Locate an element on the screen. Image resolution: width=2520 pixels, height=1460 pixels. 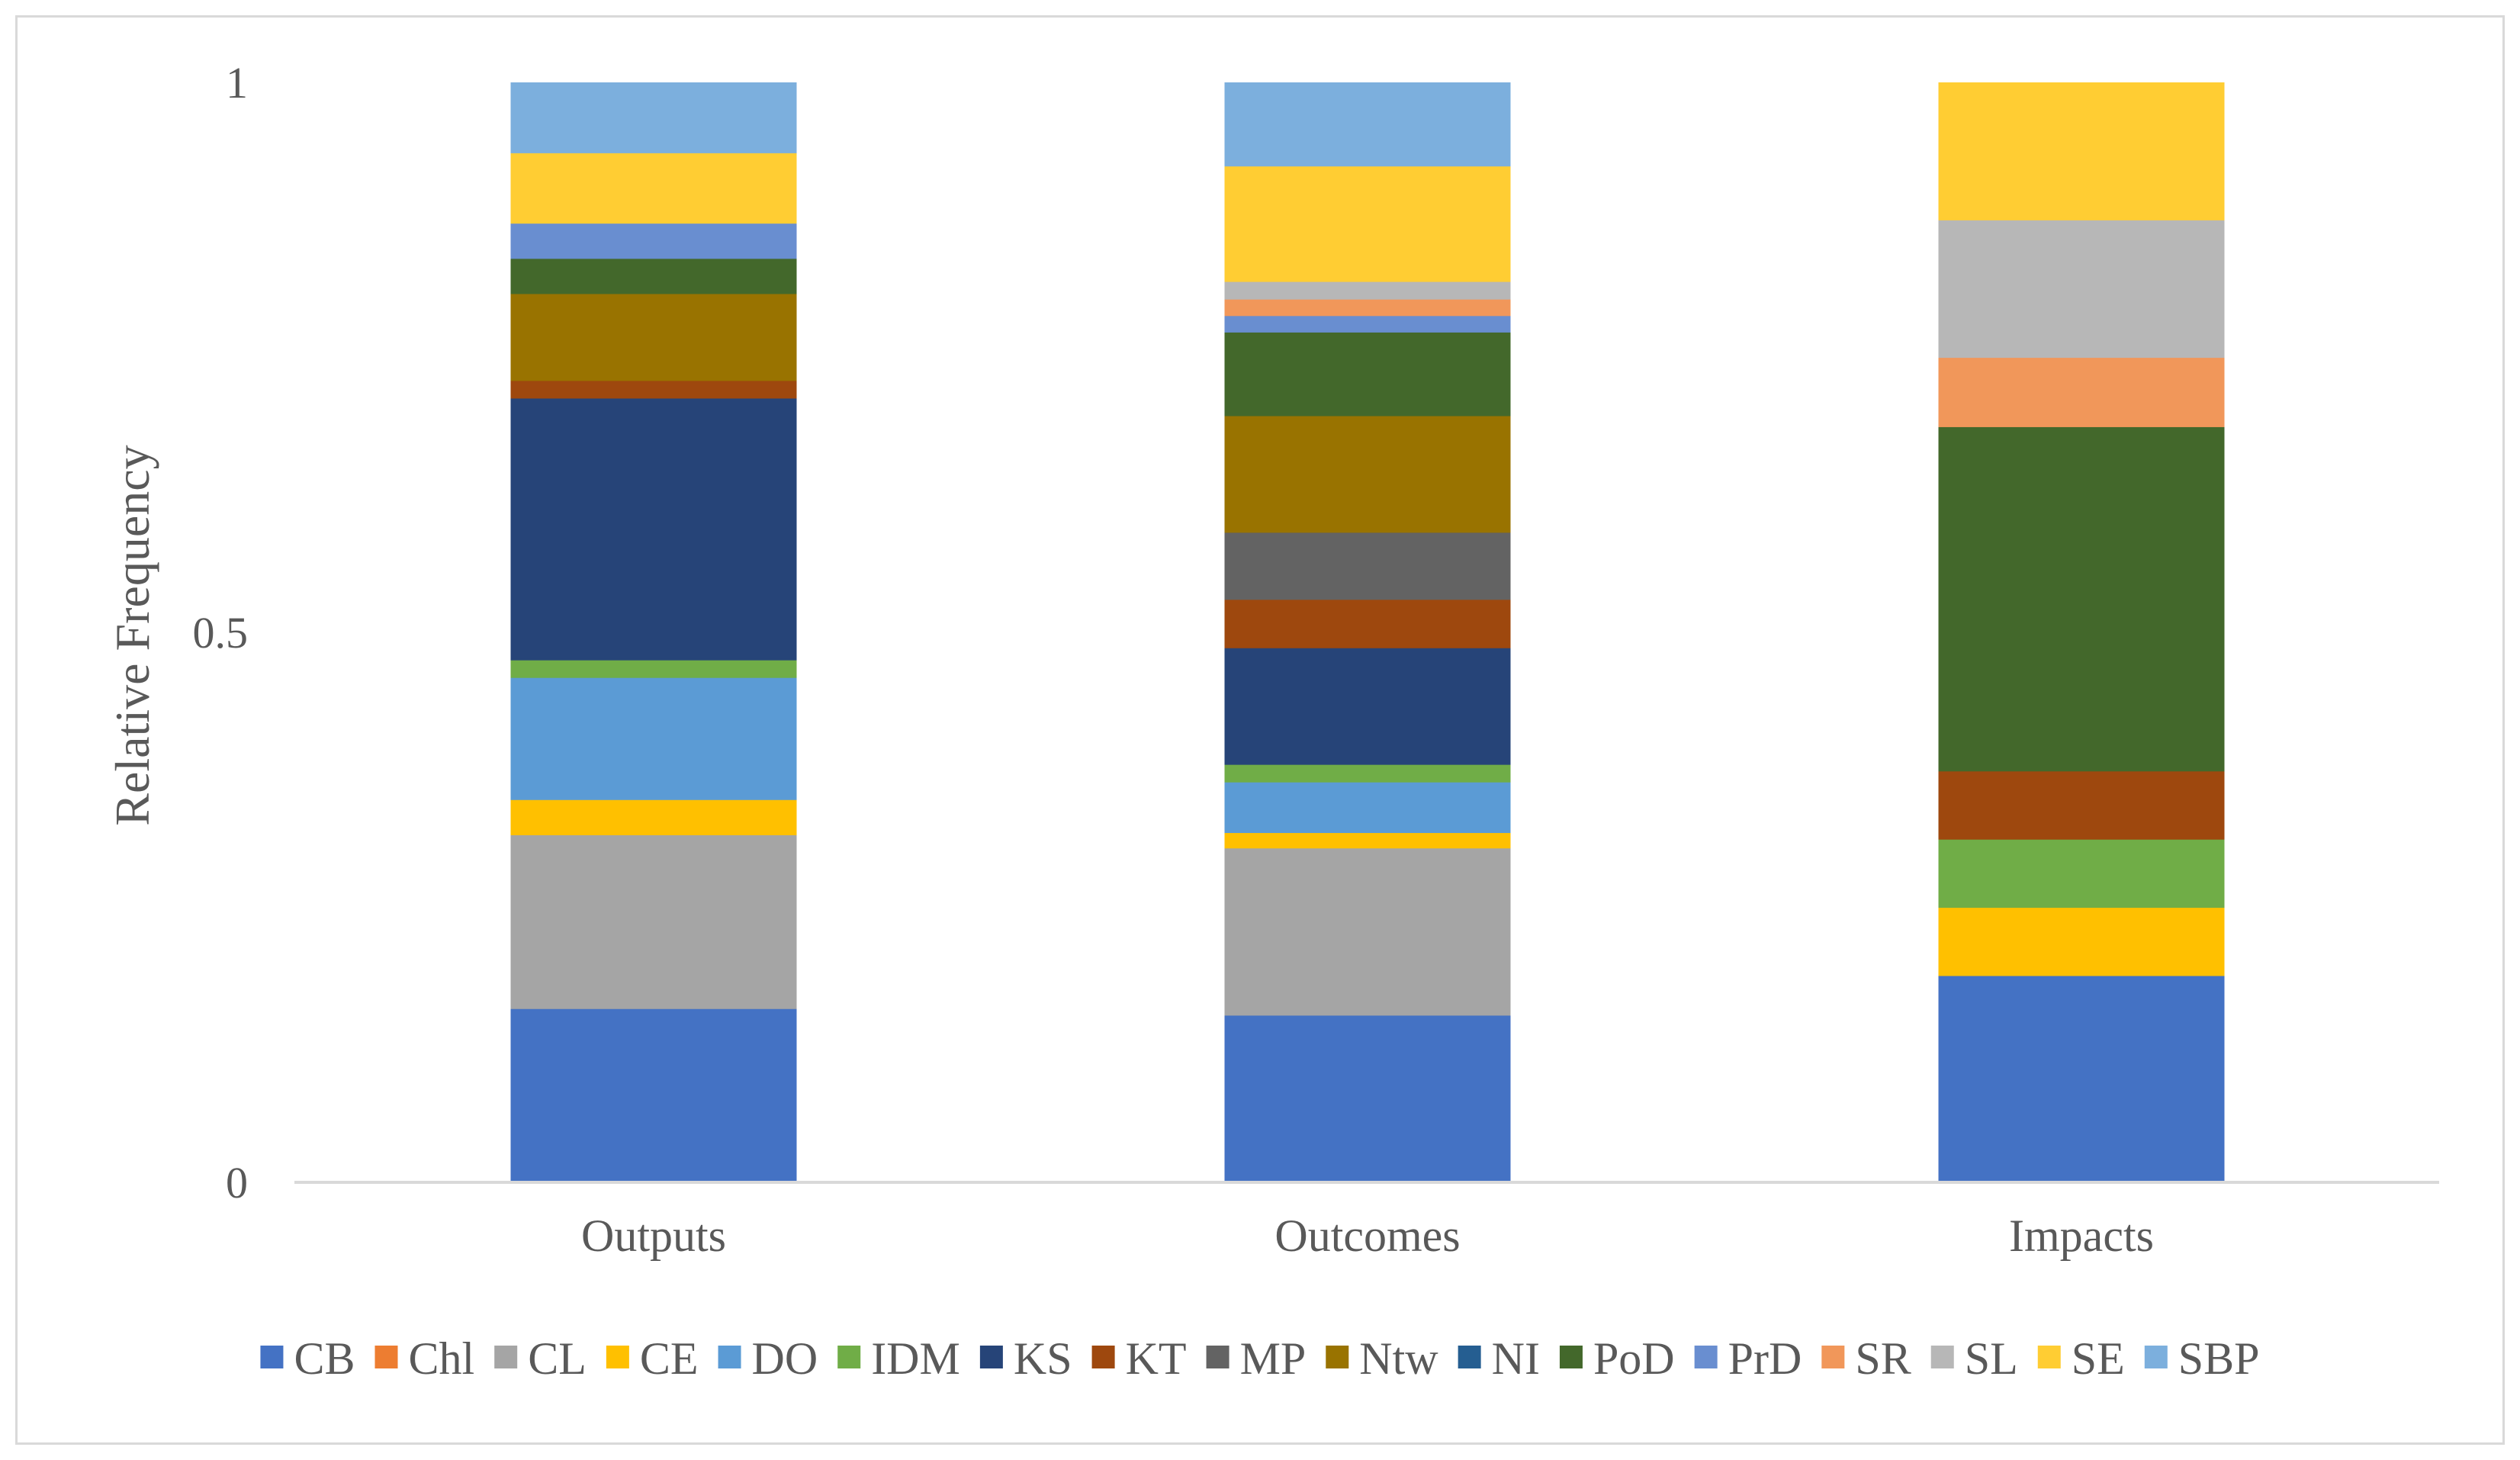
legend-item-ntw: Ntw is located at coordinates (1382, 1358).